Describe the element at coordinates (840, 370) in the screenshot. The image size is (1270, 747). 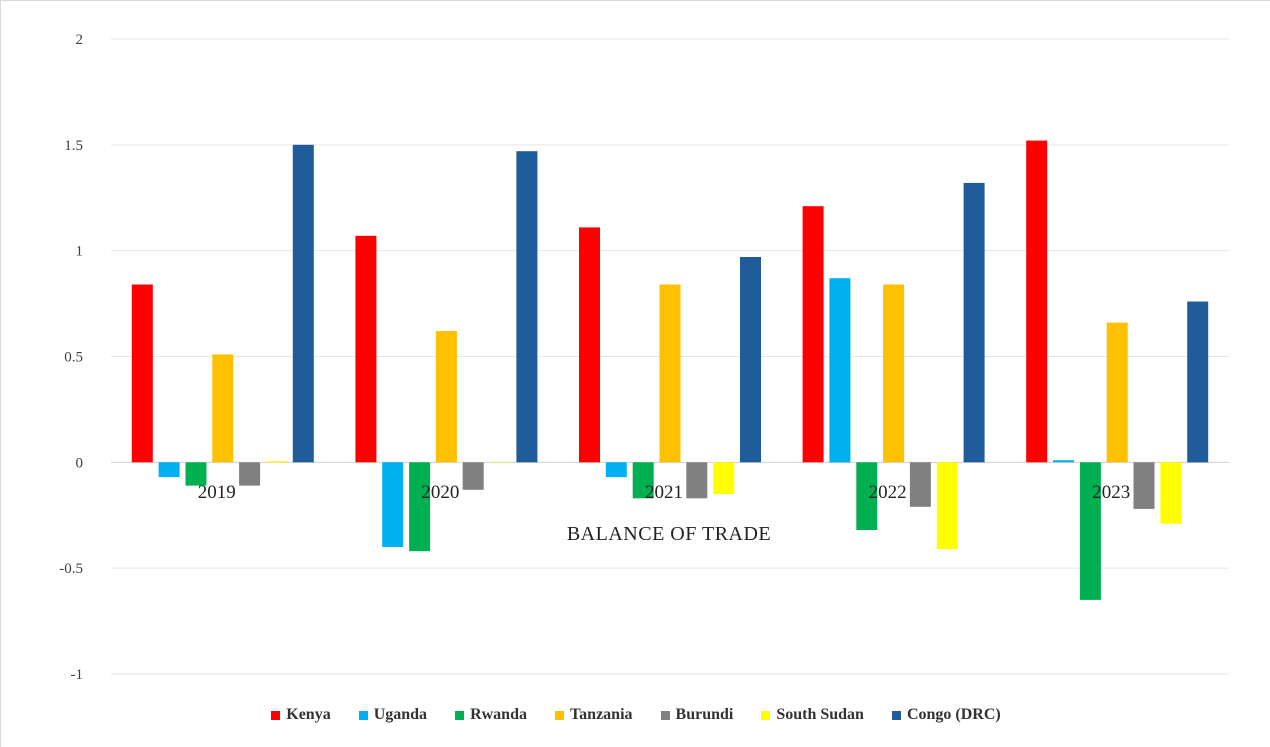
I see `bar-uganda-2022` at that location.